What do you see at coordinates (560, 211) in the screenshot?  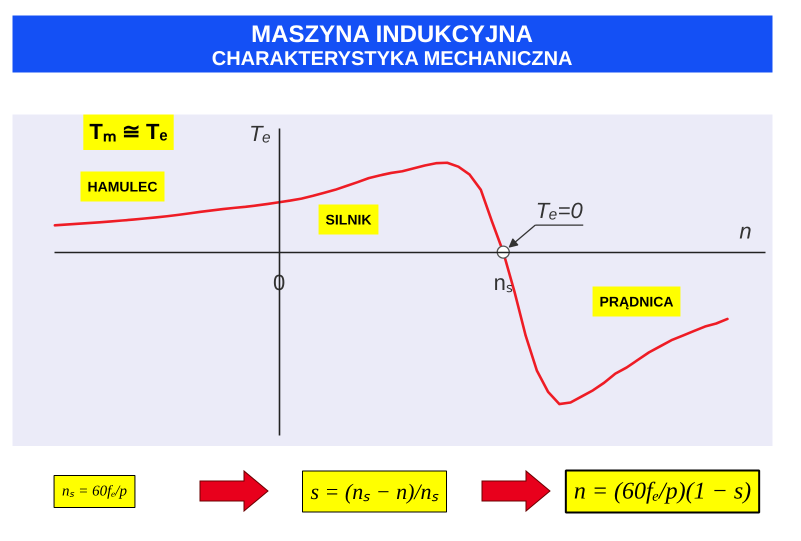 I see `annotation: Tₑ=0` at bounding box center [560, 211].